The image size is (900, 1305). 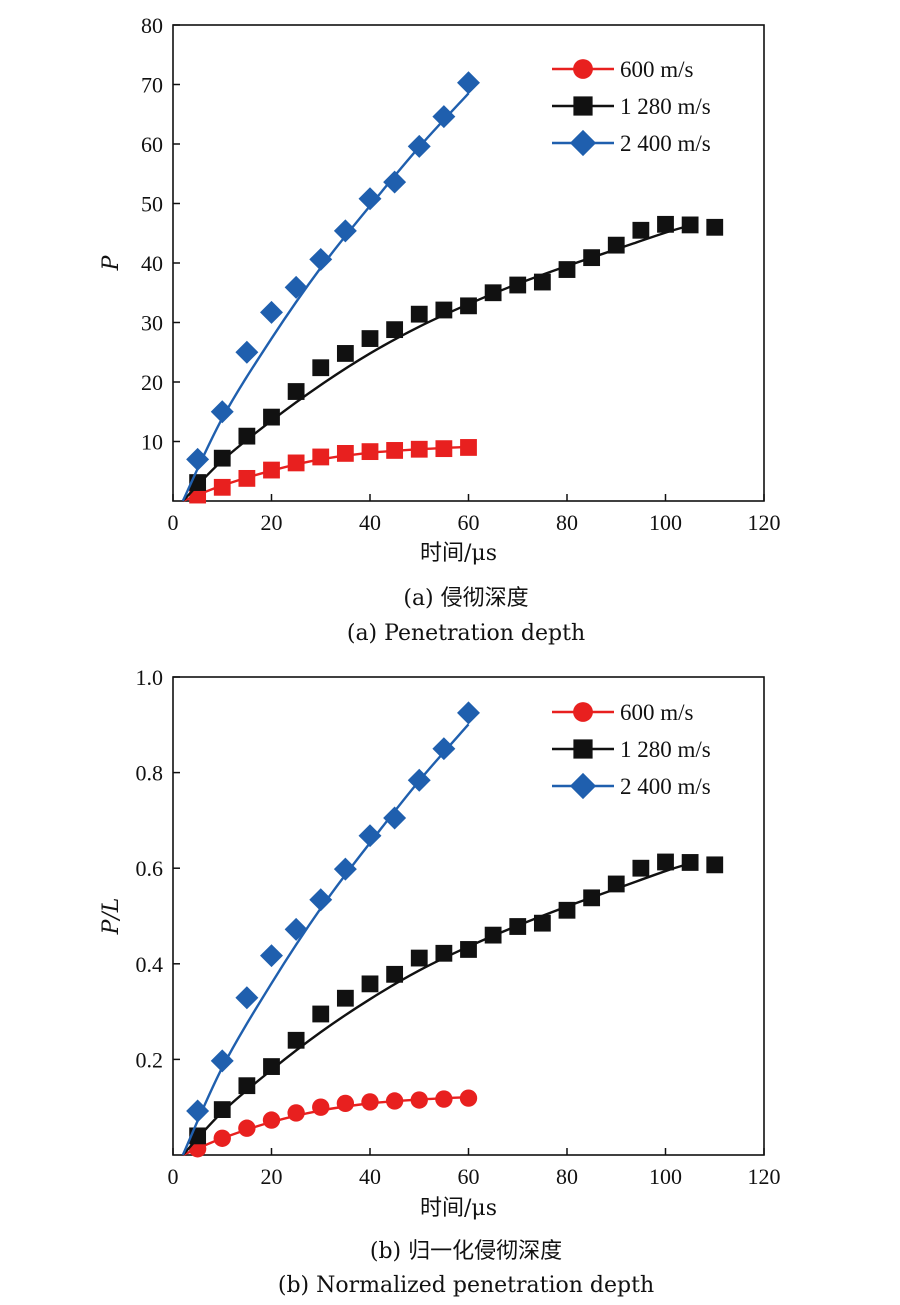 What do you see at coordinates (152, 25) in the screenshot?
I see `y-tick-label: 80` at bounding box center [152, 25].